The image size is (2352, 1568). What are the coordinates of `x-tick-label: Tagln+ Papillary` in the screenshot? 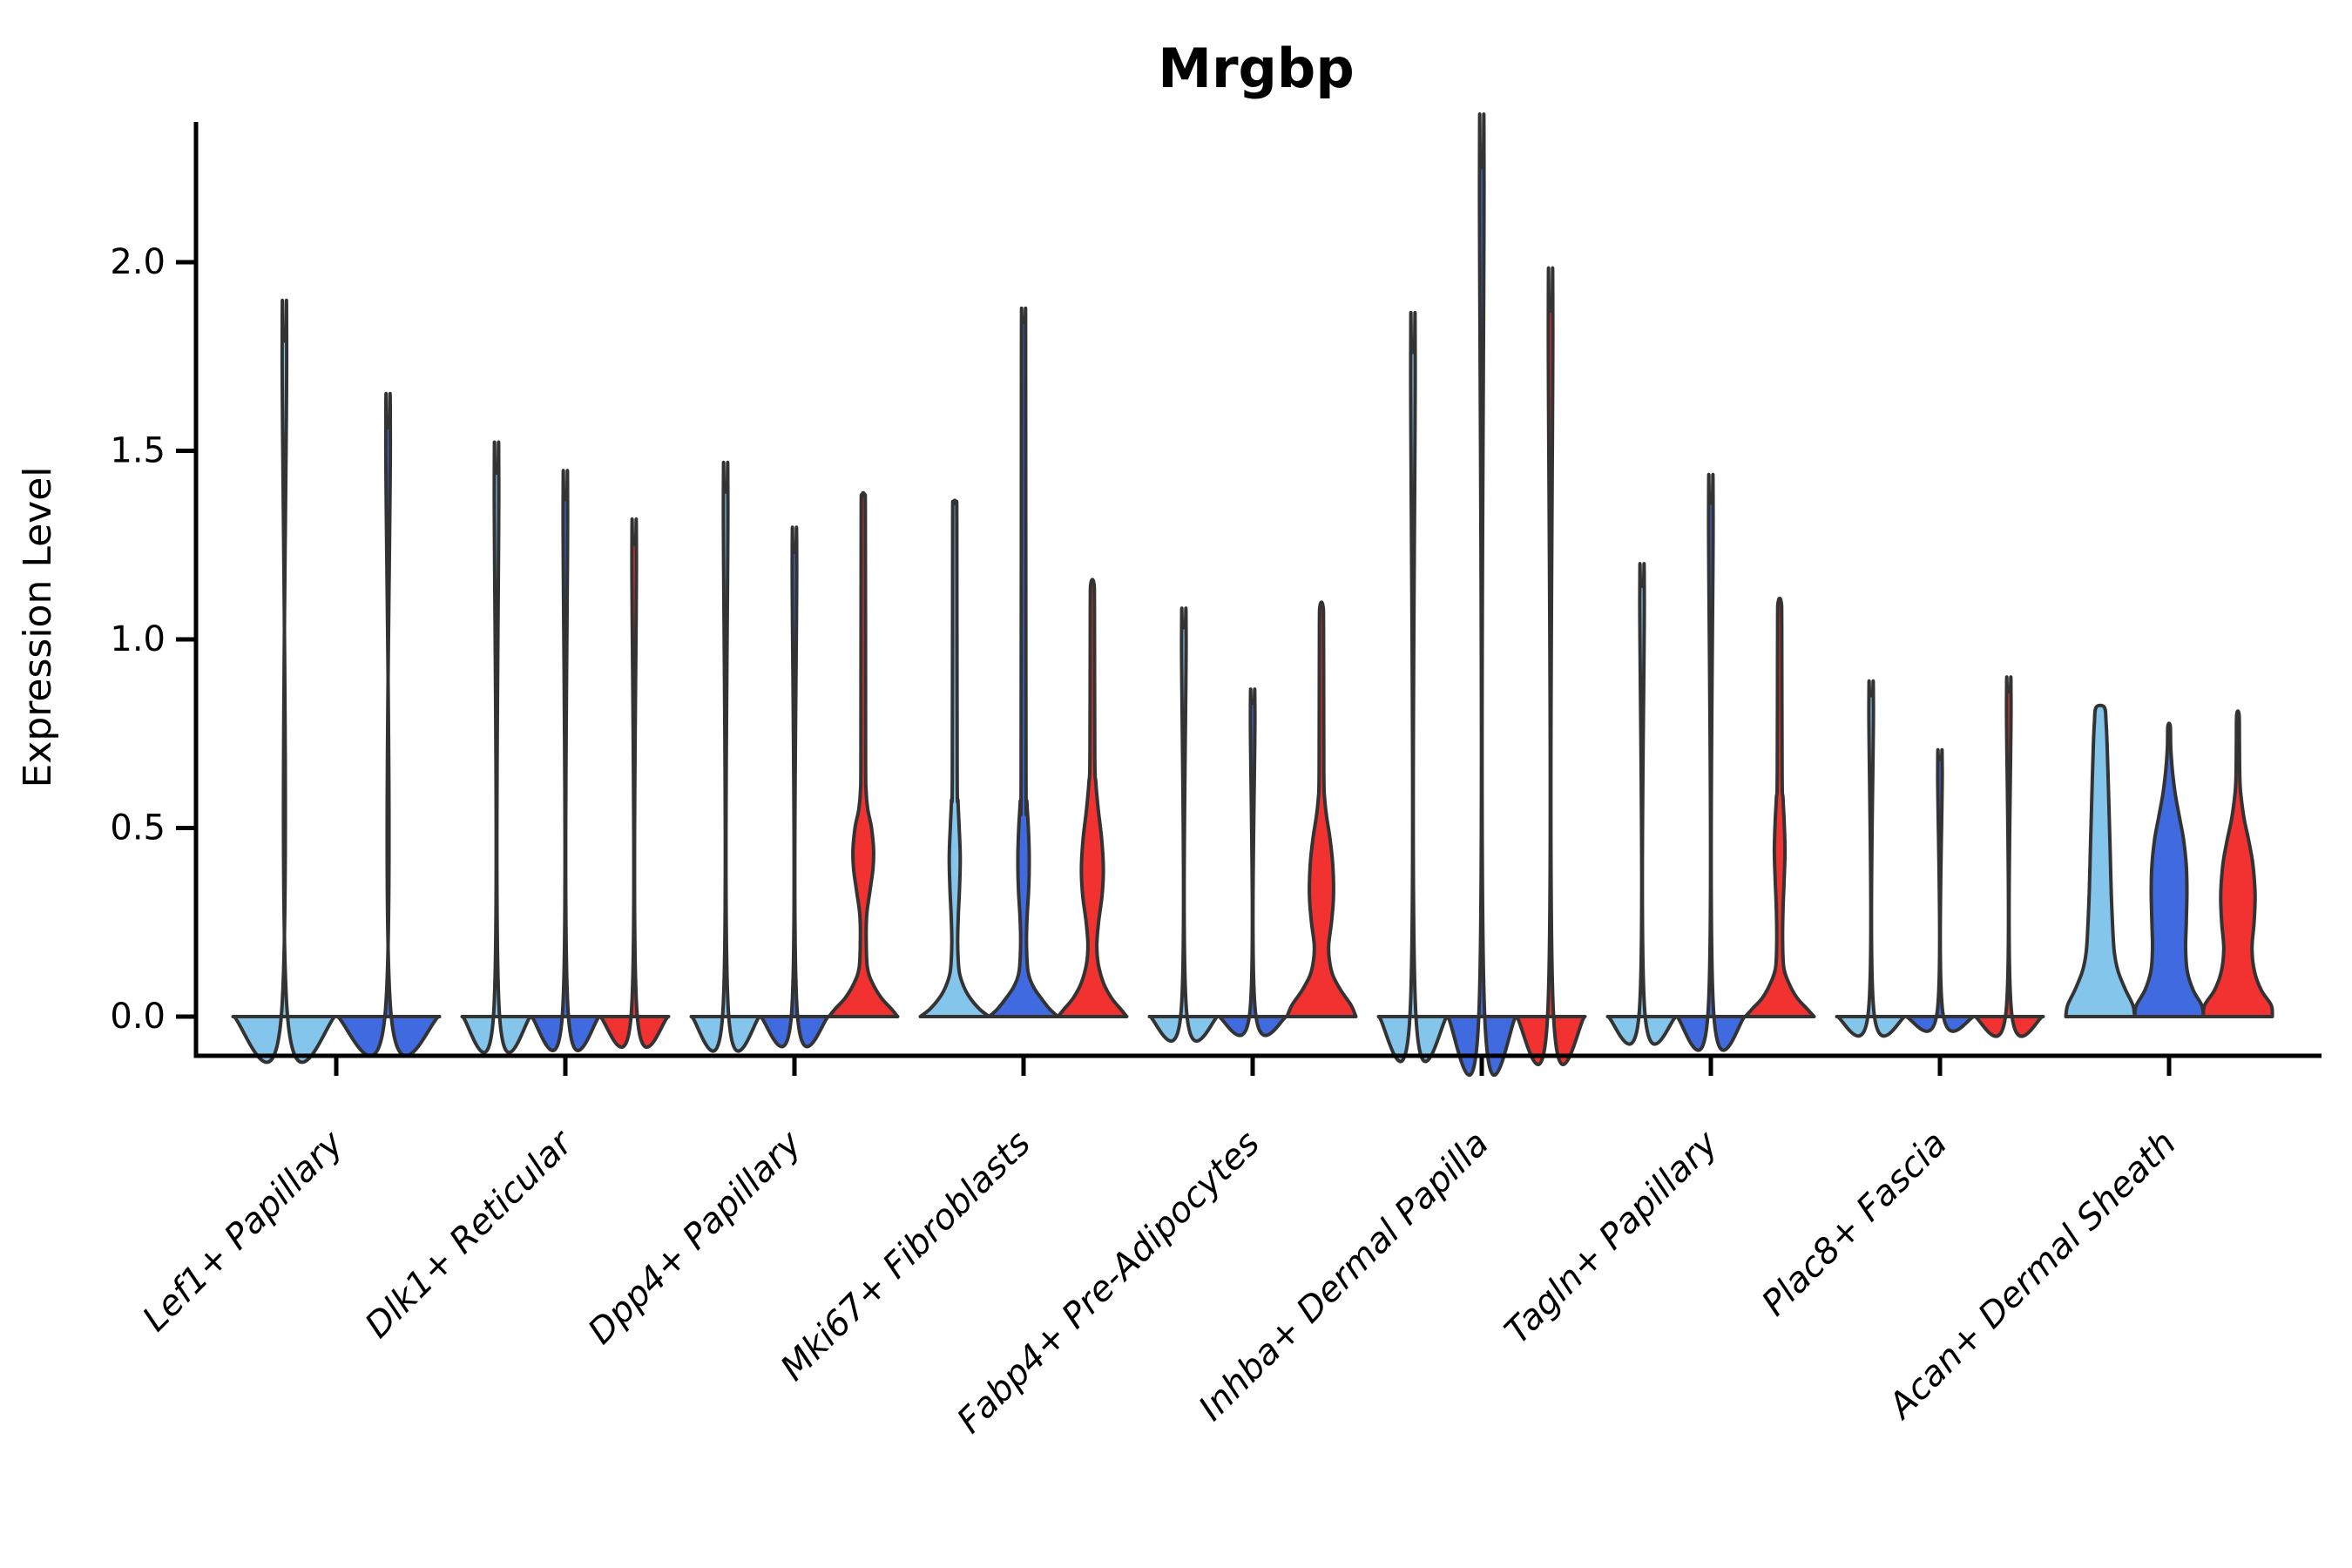 It's located at (1612, 1237).